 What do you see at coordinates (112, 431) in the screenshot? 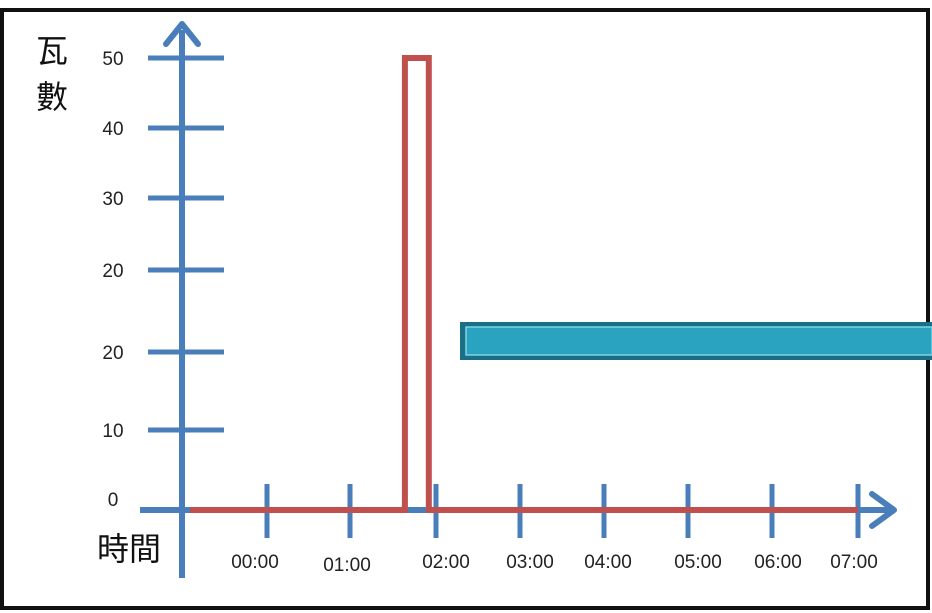
I see `y-tick-label: 10` at bounding box center [112, 431].